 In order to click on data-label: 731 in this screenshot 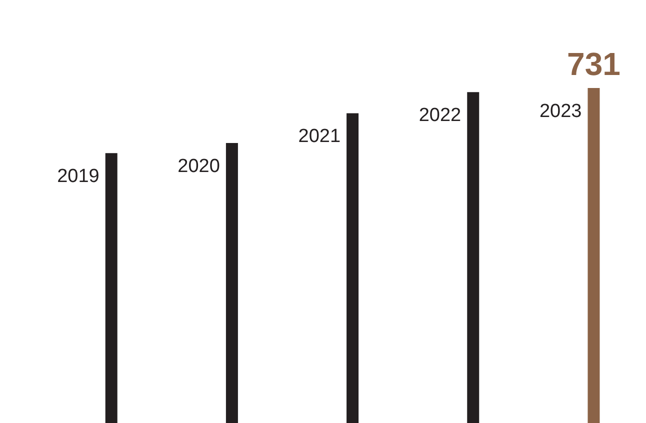, I will do `click(593, 64)`.